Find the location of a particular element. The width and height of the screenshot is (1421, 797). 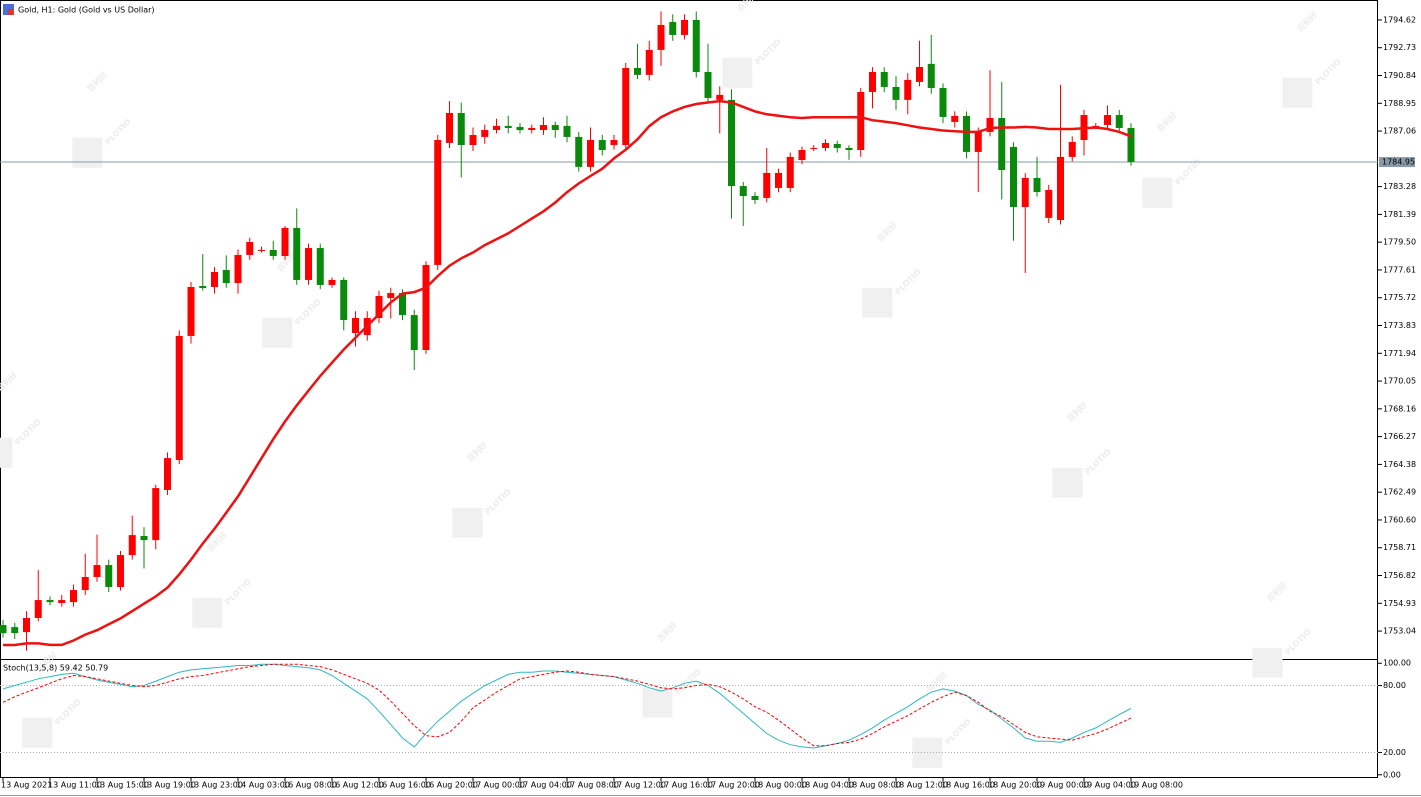

indicator-title: Stoch(13,5,8) 59.42 50.79 is located at coordinates (55, 668).